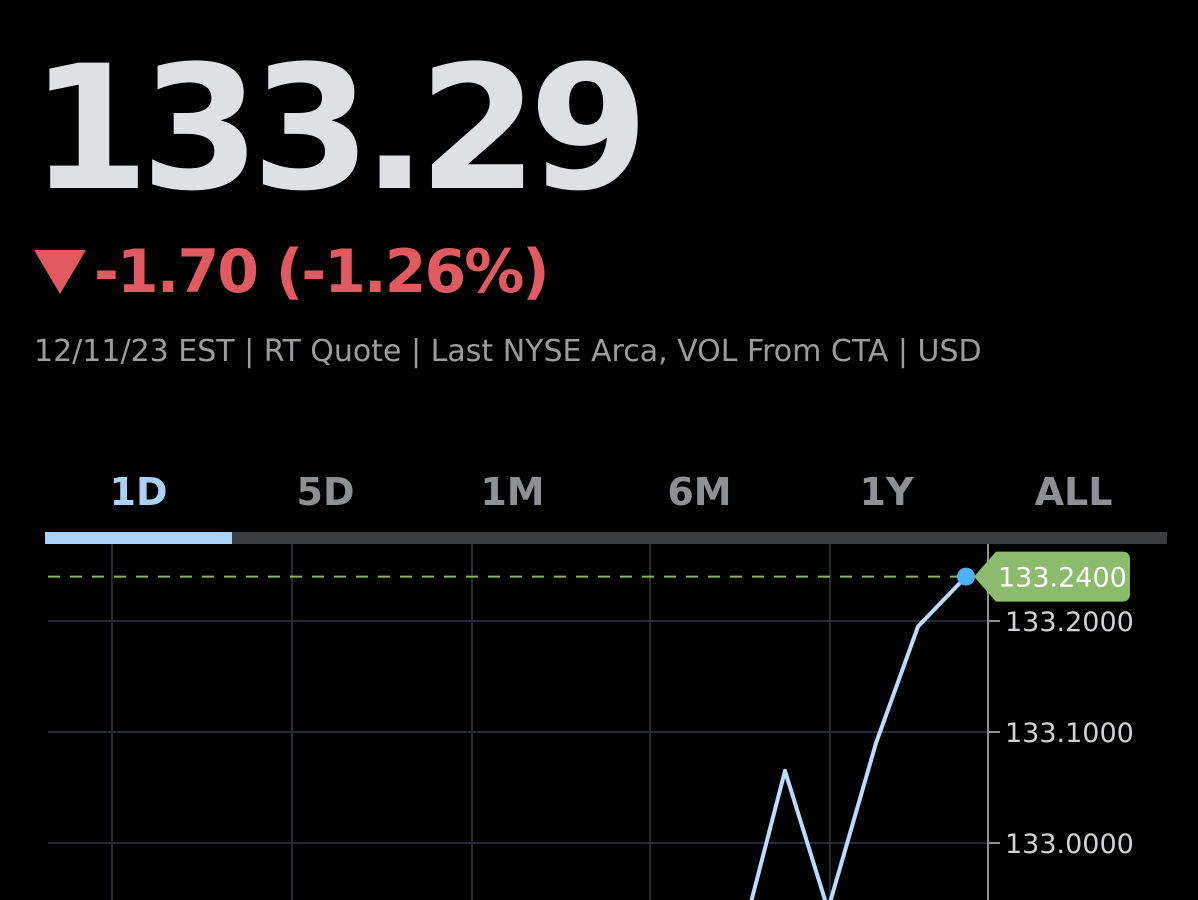 The image size is (1198, 900). I want to click on current-value-badge, so click(1052, 576).